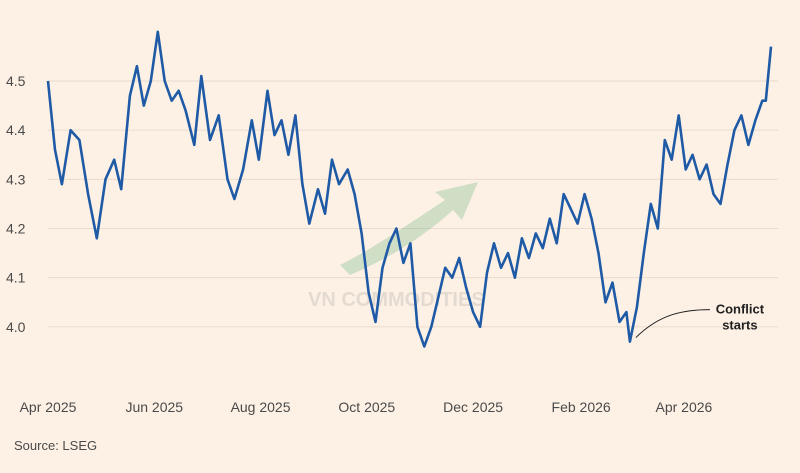 This screenshot has height=473, width=800. I want to click on x-tick-label: Jun 2025, so click(154, 407).